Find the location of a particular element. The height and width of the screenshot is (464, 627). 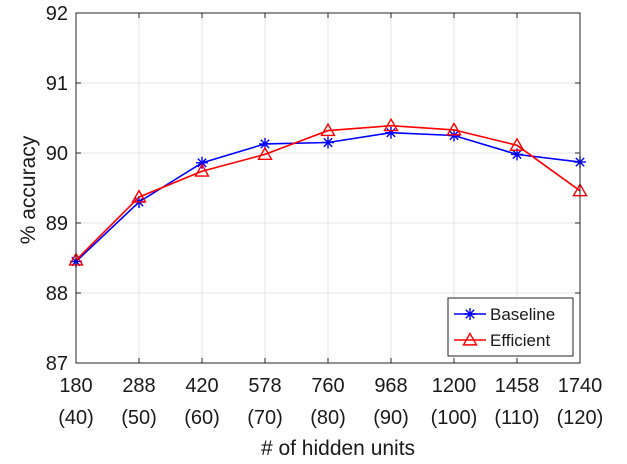

x-tick-sublabel: (60) is located at coordinates (202, 418).